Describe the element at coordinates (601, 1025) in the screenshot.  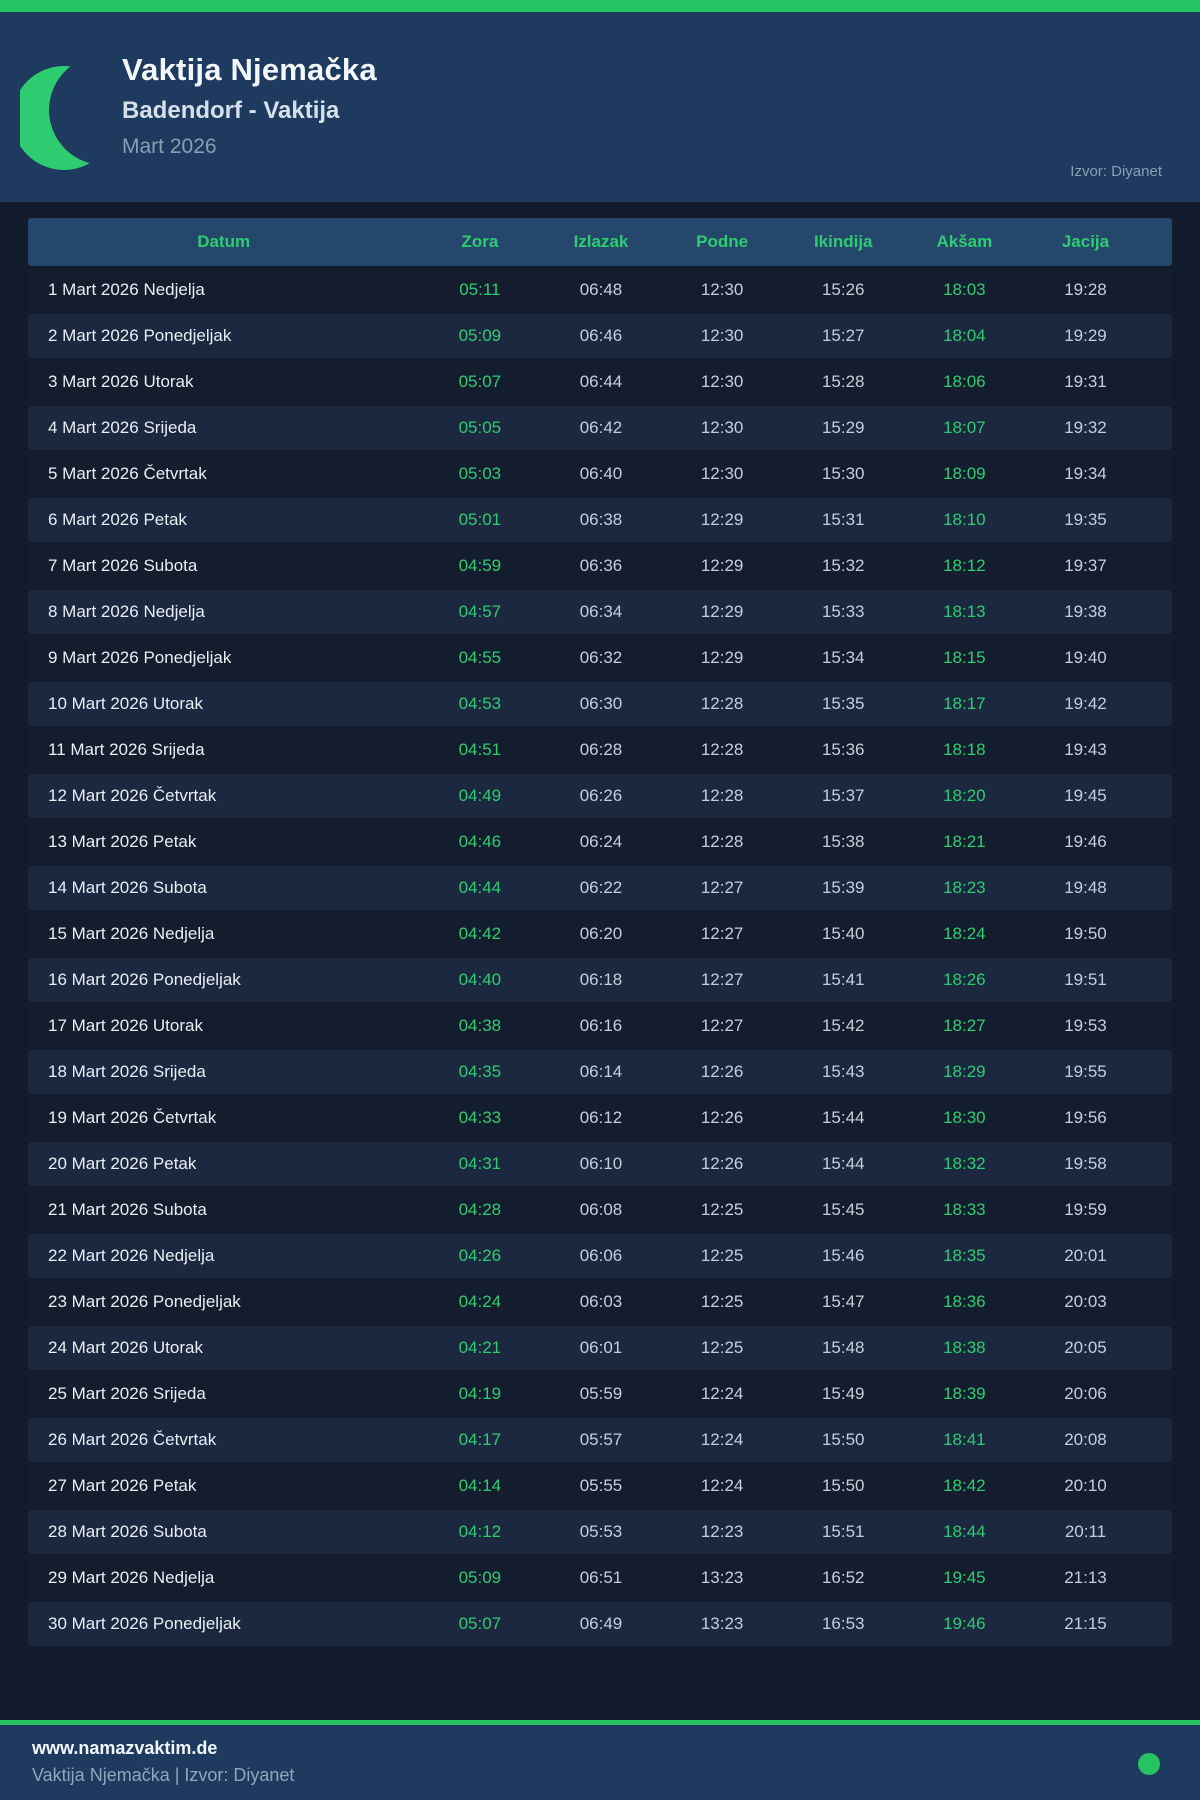
I see `row-izlazak-time: 06:16` at that location.